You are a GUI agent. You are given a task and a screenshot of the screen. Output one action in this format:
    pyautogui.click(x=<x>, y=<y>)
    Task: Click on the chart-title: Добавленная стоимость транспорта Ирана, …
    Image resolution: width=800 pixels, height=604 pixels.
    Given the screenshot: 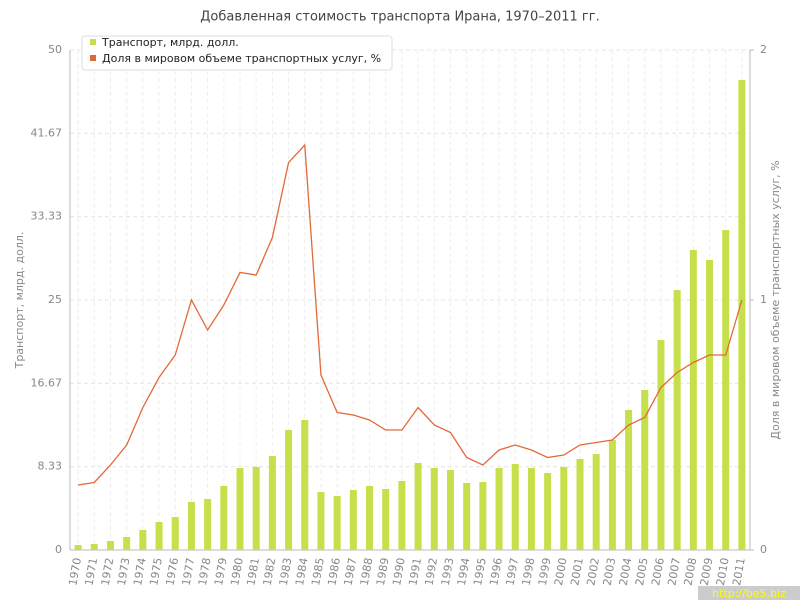 What is the action you would take?
    pyautogui.click(x=399, y=17)
    